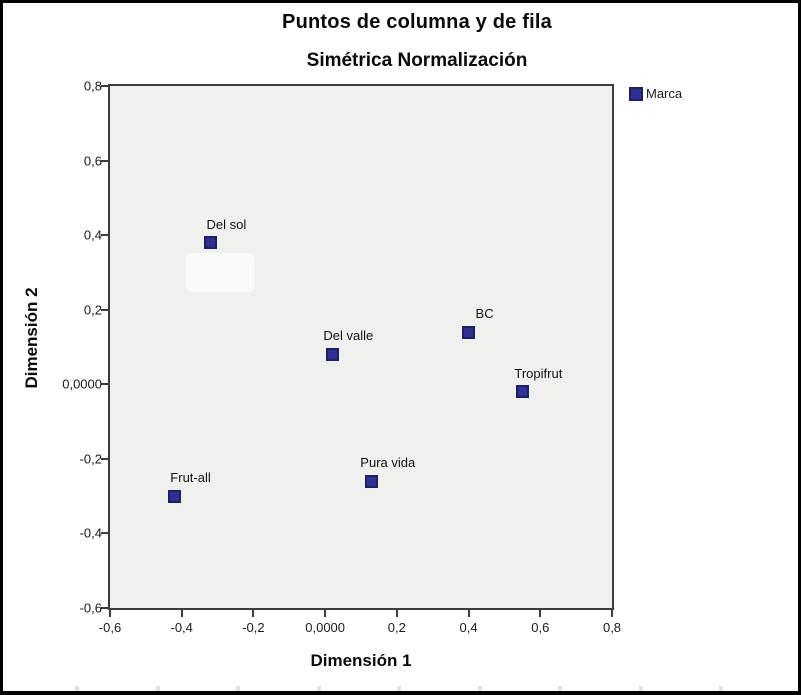 The height and width of the screenshot is (695, 801). Describe the element at coordinates (92, 86) in the screenshot. I see `y-tick-label: 0,8` at that location.